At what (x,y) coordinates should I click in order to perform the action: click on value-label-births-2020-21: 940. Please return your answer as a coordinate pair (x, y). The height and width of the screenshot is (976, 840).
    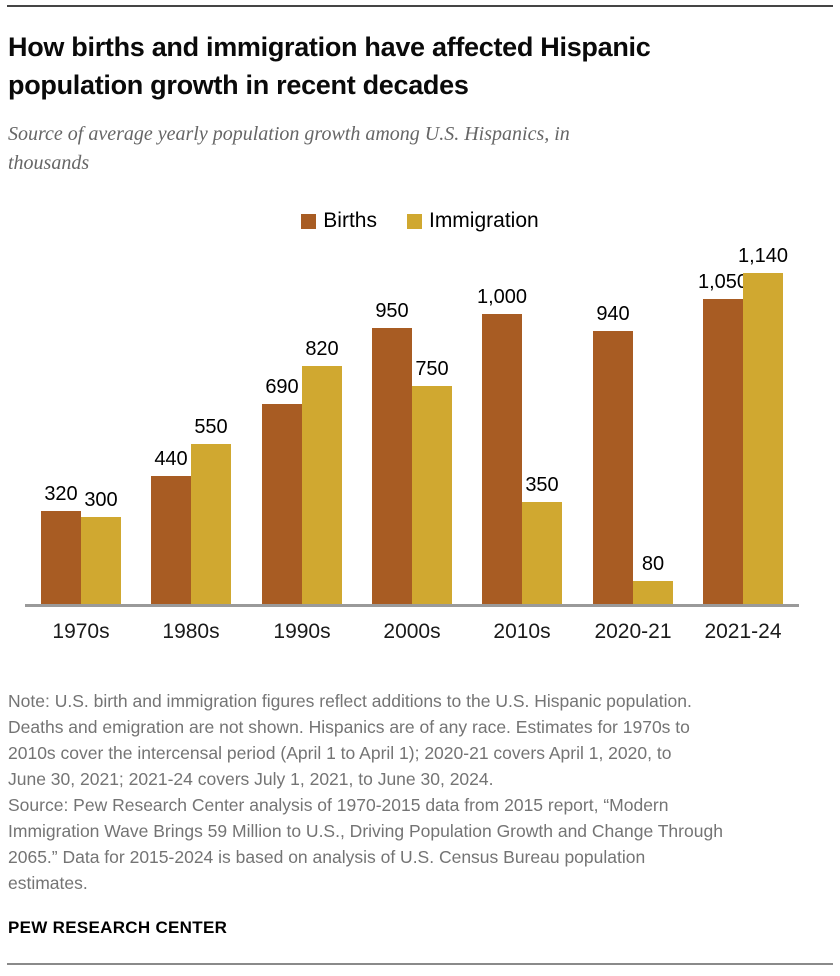
    Looking at the image, I should click on (613, 314).